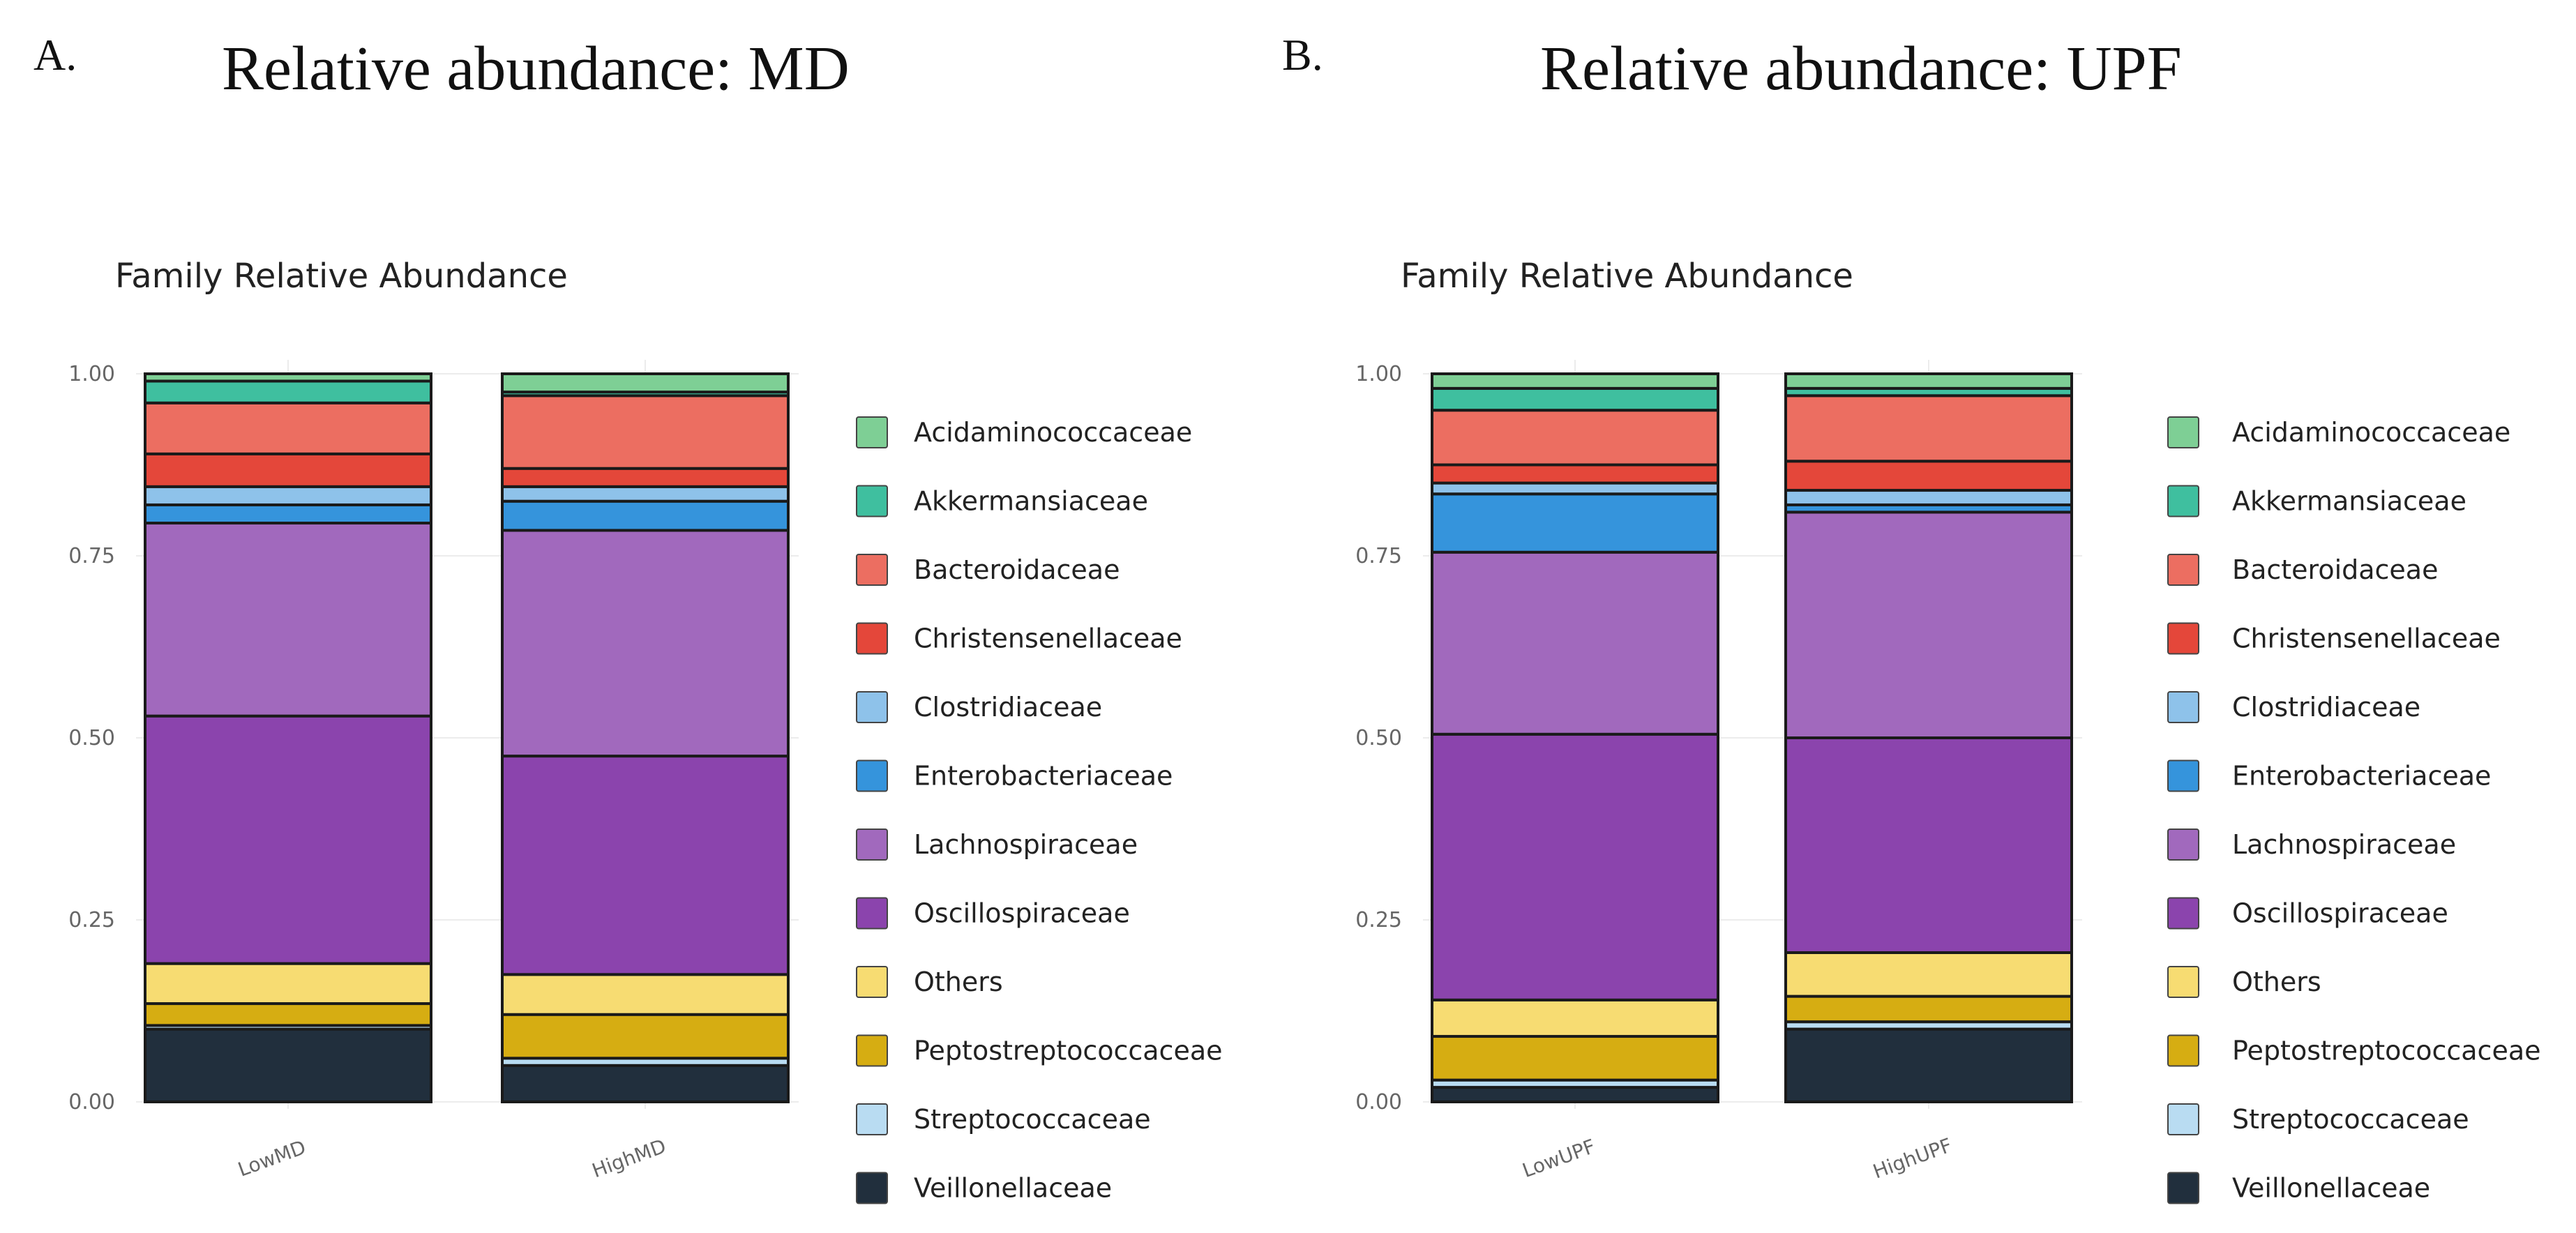 The width and height of the screenshot is (2576, 1233). Describe the element at coordinates (1861, 68) in the screenshot. I see `panel-b-title: Relative abundance: UPF` at that location.